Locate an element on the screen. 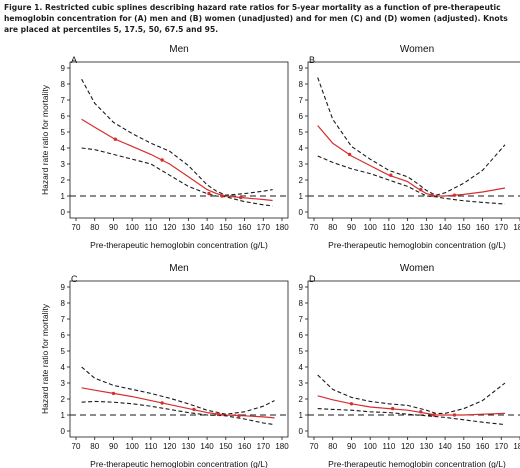 The image size is (520, 468). panel-letter: B is located at coordinates (312, 60).